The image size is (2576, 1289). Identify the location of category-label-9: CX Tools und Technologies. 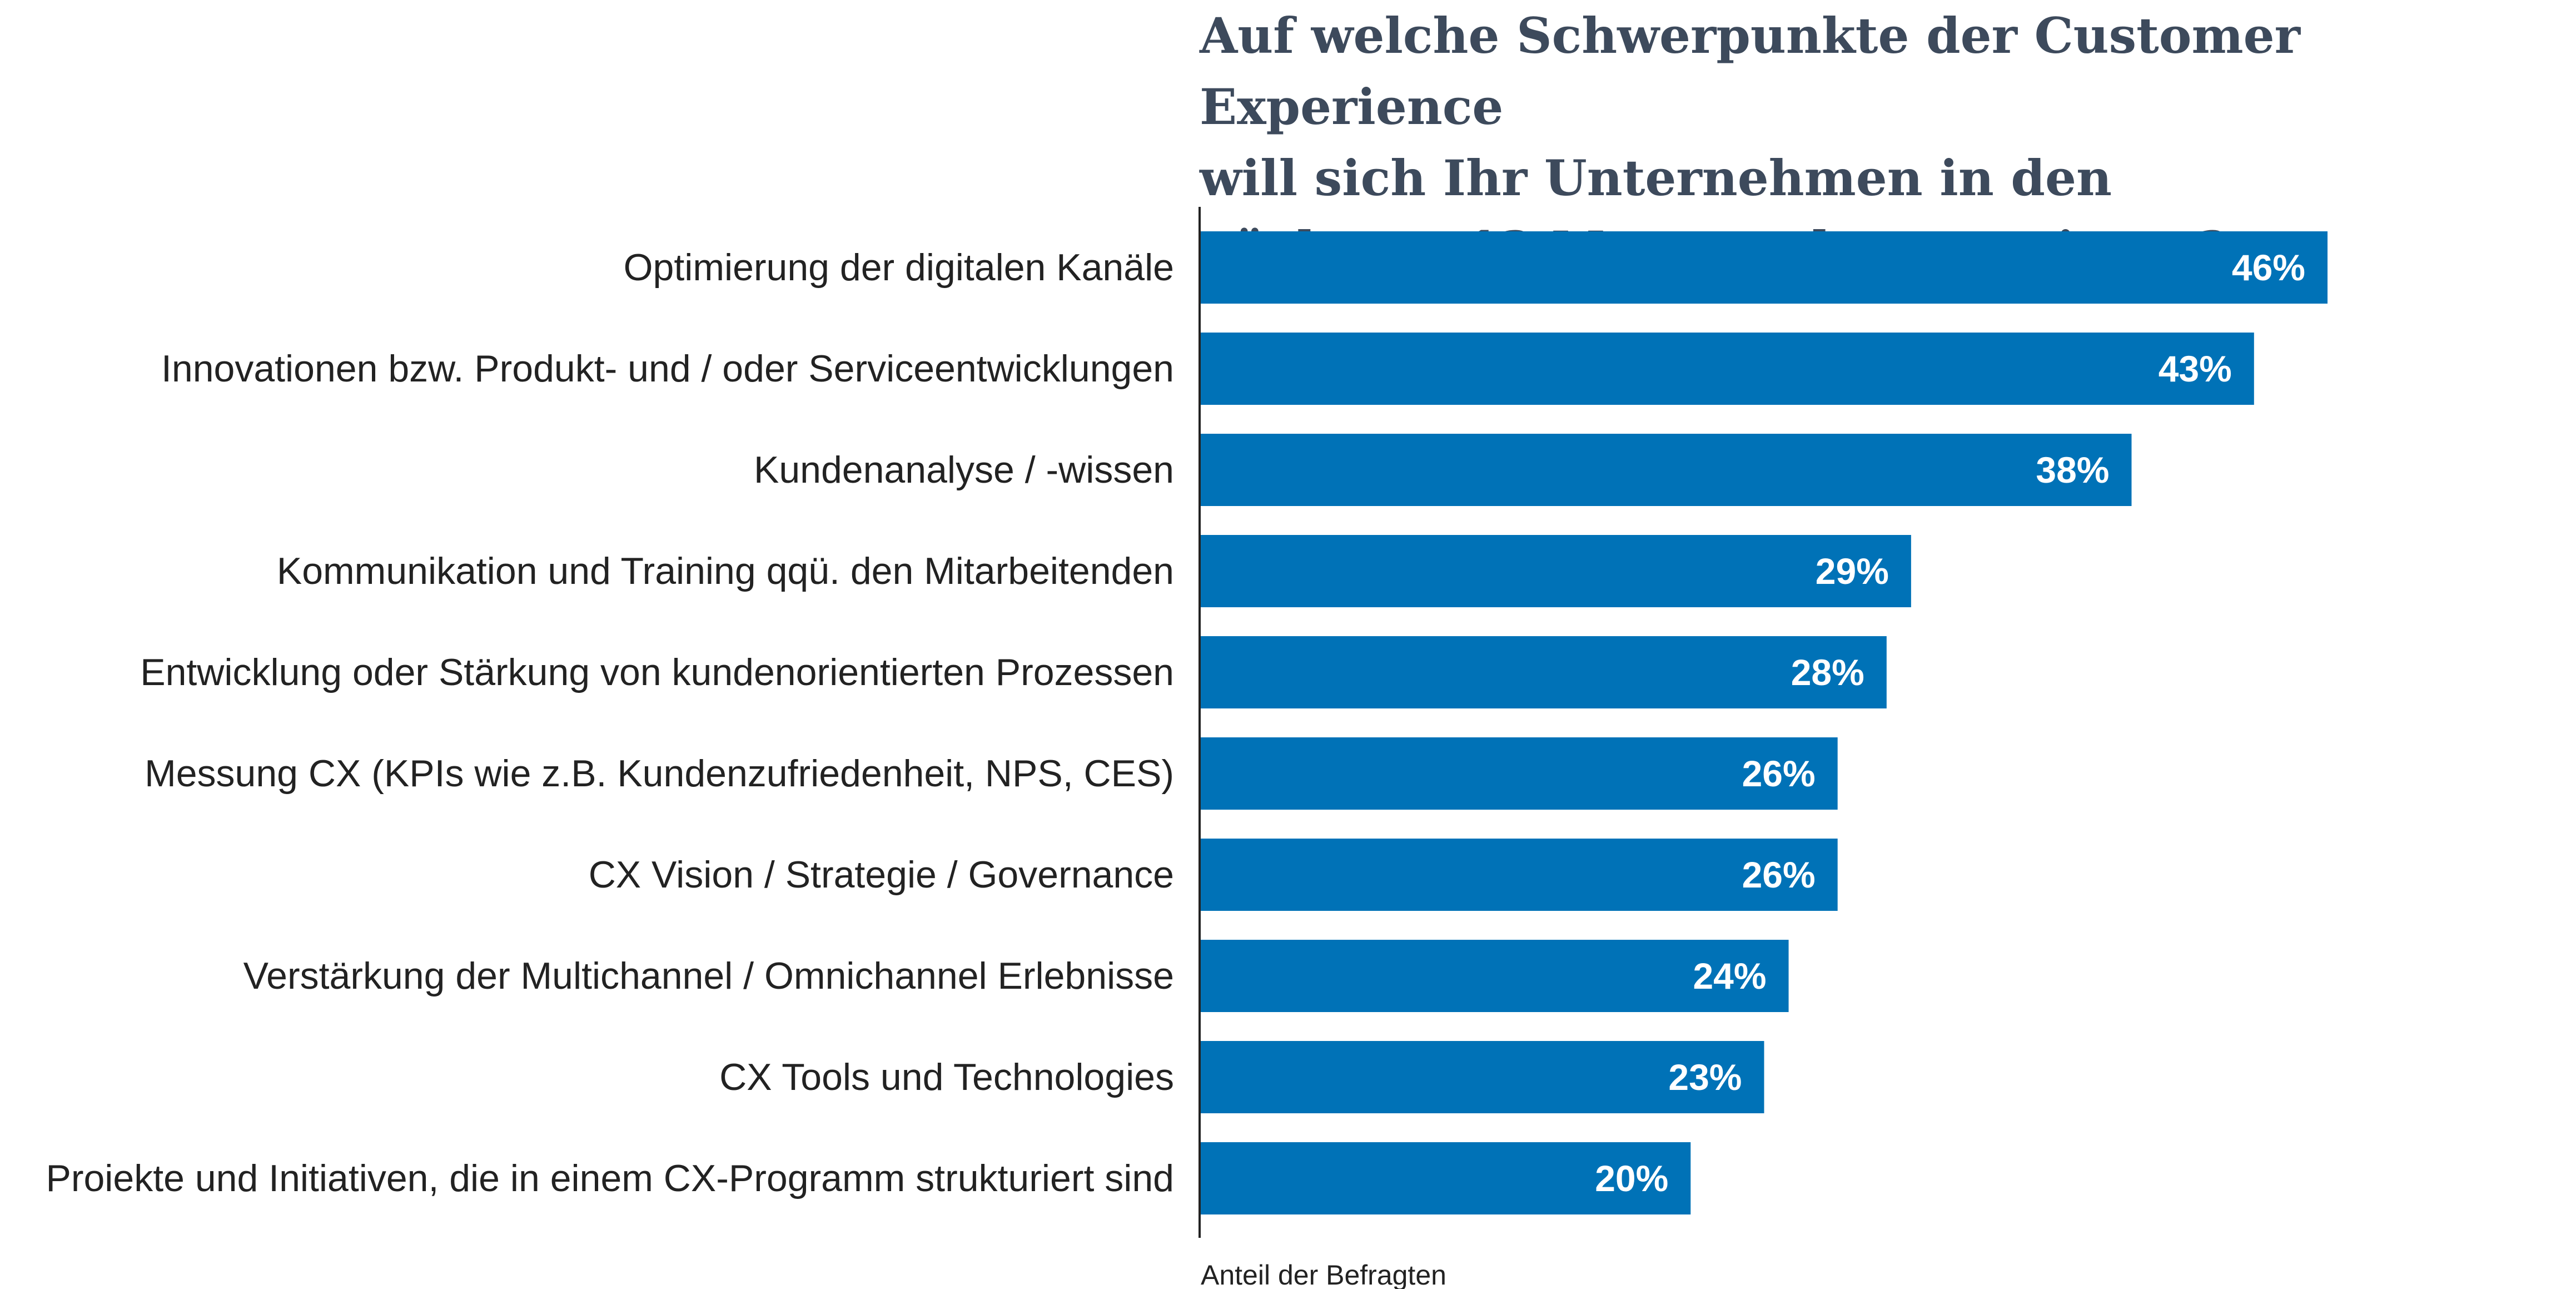
(947, 1077).